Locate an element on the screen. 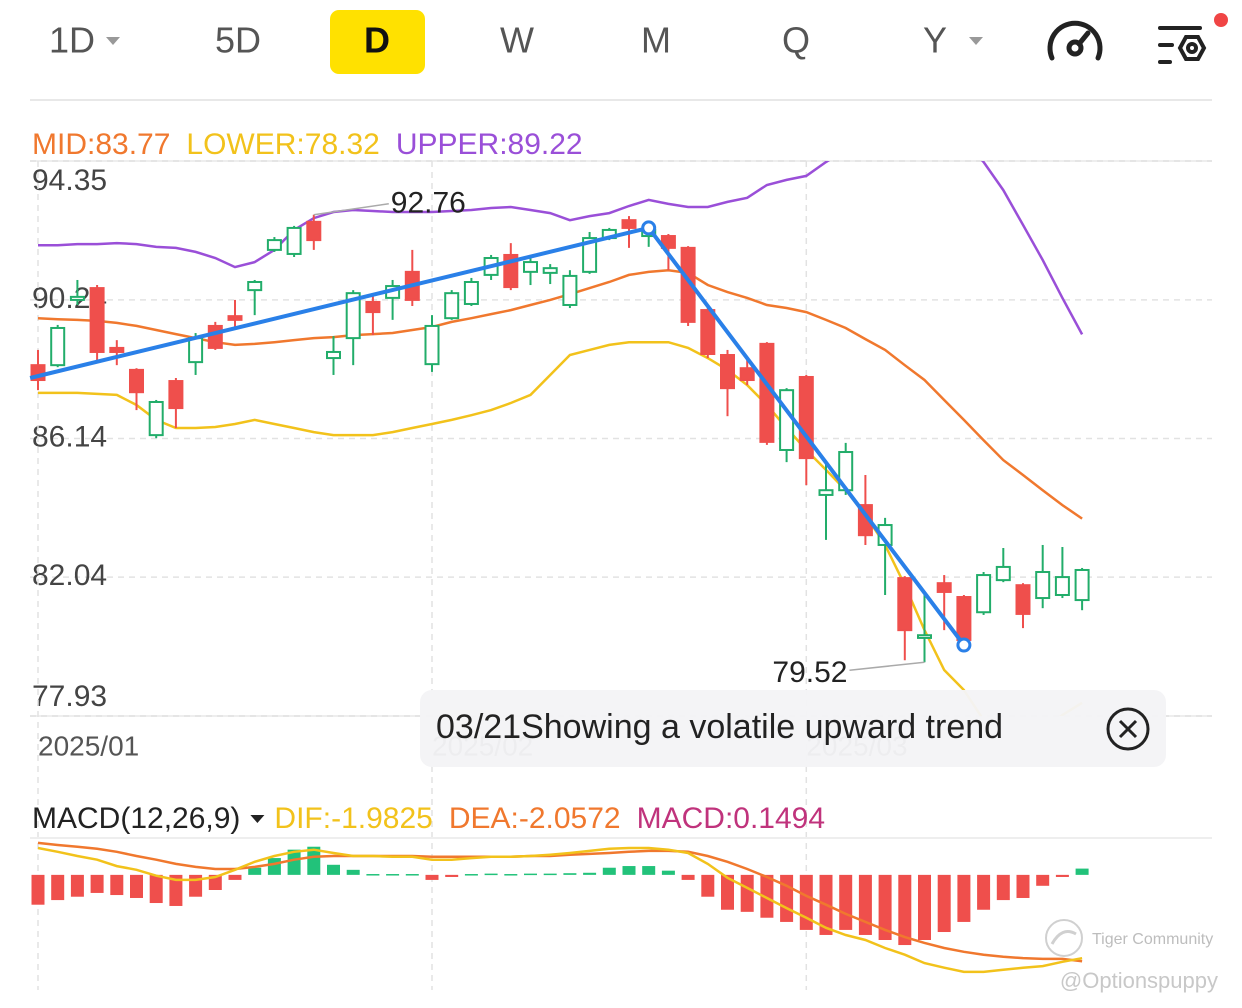 The height and width of the screenshot is (1008, 1242). high-label: 92.76 is located at coordinates (428, 203).